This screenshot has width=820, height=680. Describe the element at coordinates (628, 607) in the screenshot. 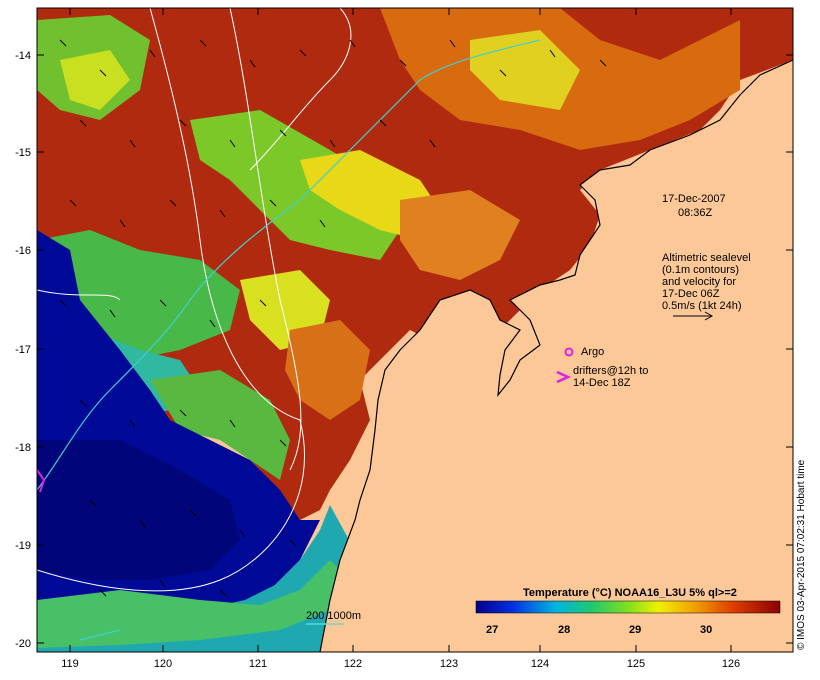

I see `colorbar` at that location.